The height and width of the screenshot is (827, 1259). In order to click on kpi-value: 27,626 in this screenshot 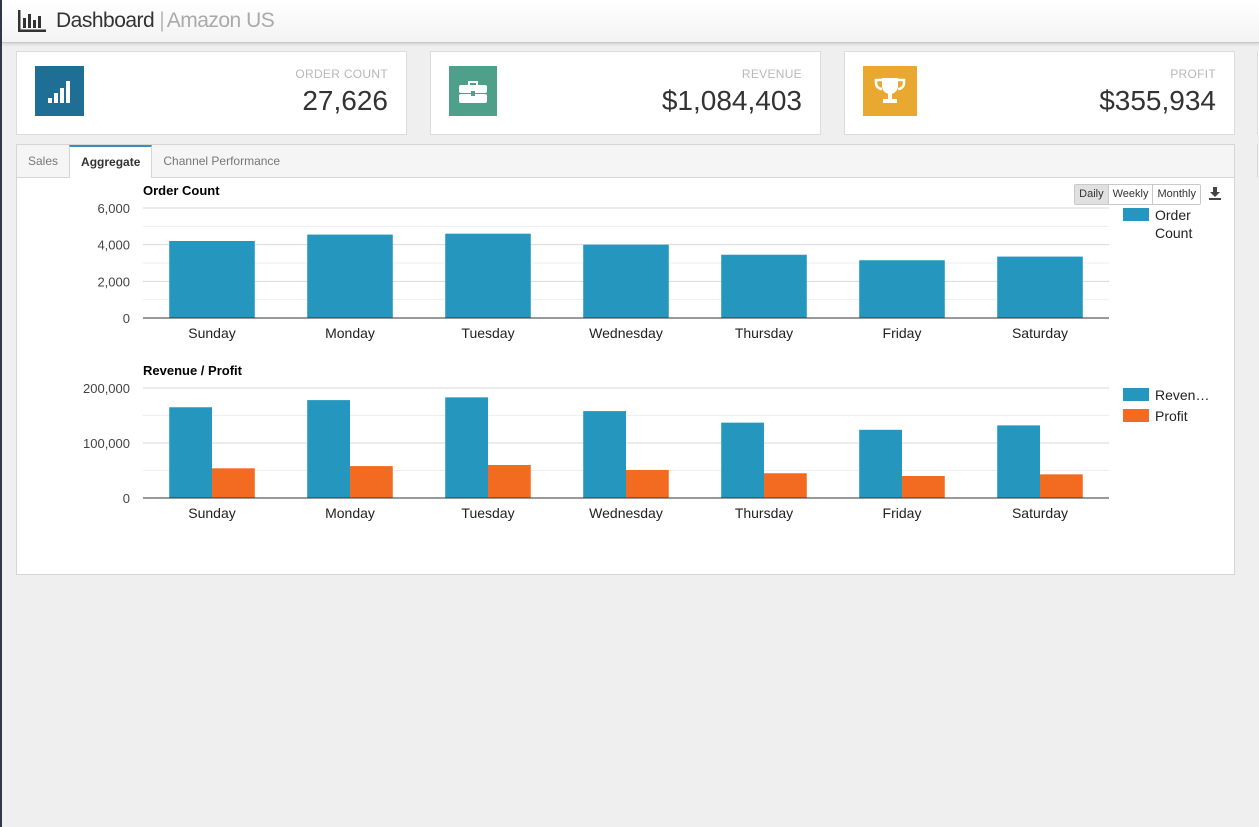, I will do `click(345, 100)`.